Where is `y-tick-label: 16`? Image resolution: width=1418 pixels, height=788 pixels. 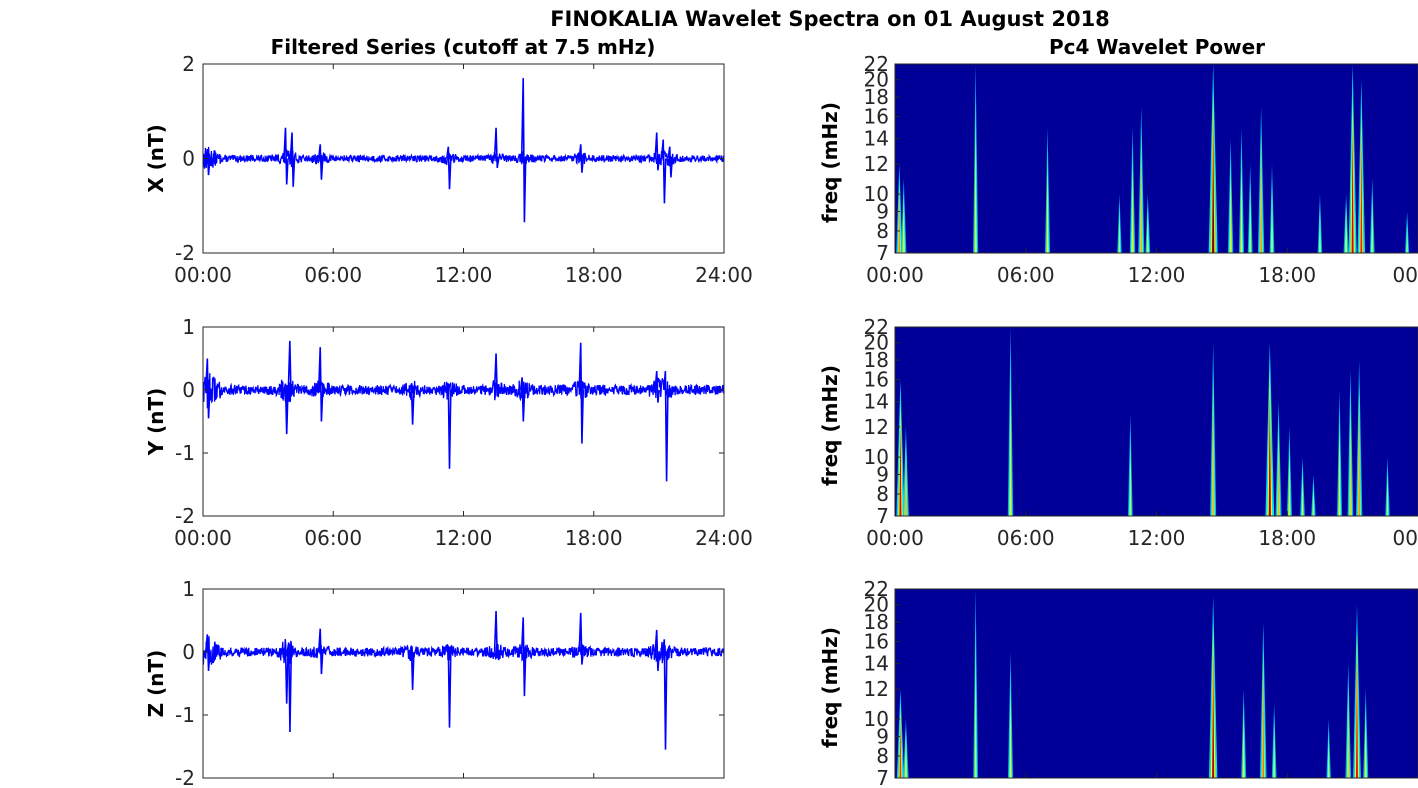
y-tick-label: 16 is located at coordinates (876, 380).